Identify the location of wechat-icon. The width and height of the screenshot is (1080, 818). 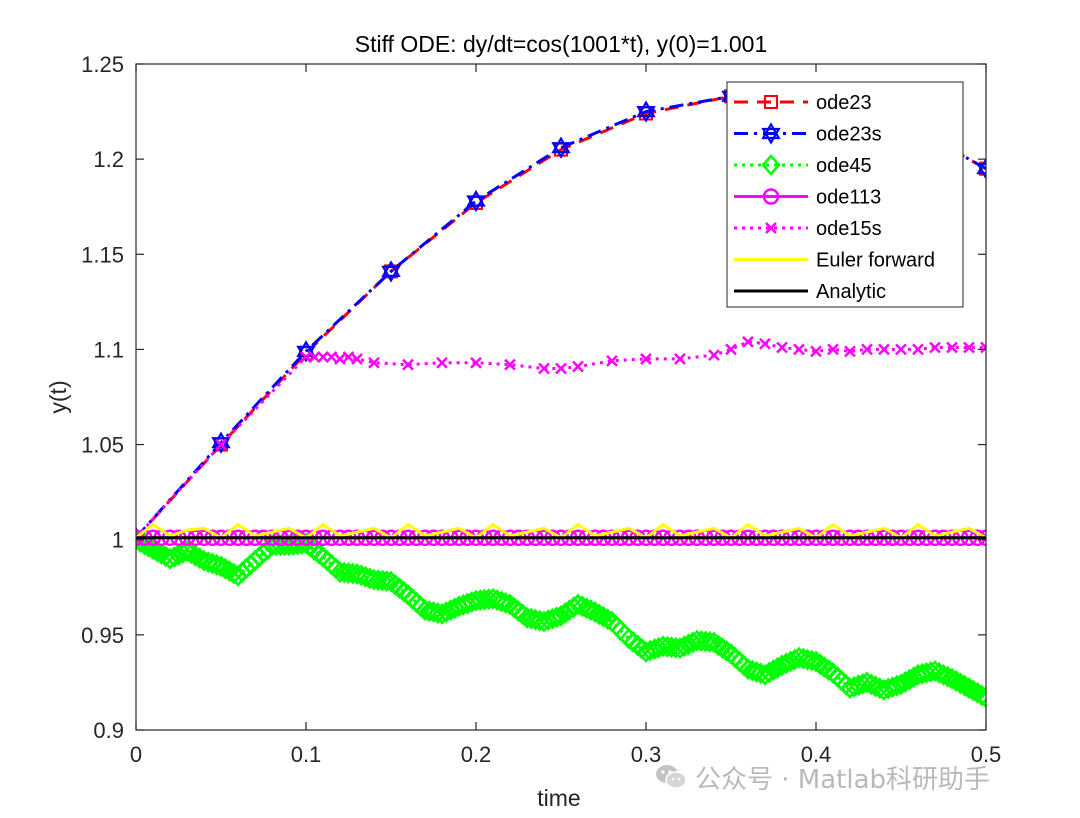
(671, 777).